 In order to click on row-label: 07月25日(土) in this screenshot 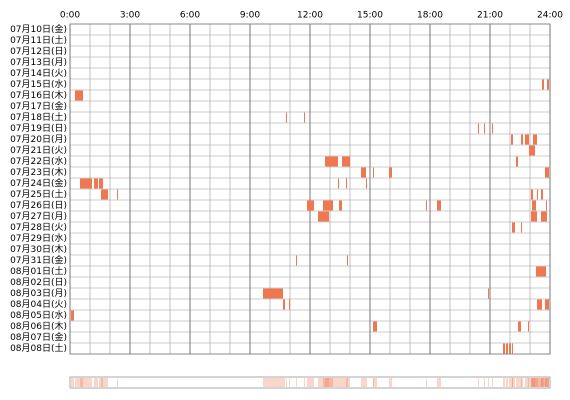, I will do `click(38, 194)`.